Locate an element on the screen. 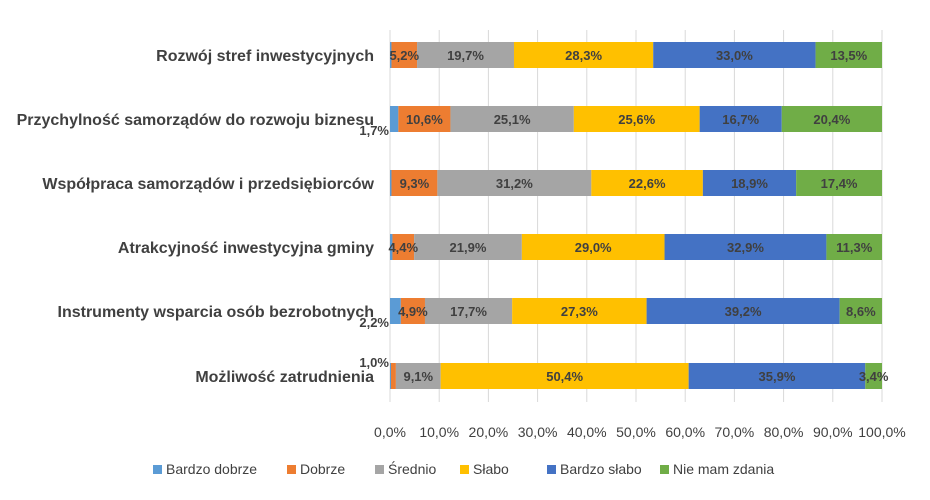 The image size is (930, 500). legend-label: Nie mam zdania is located at coordinates (723, 469).